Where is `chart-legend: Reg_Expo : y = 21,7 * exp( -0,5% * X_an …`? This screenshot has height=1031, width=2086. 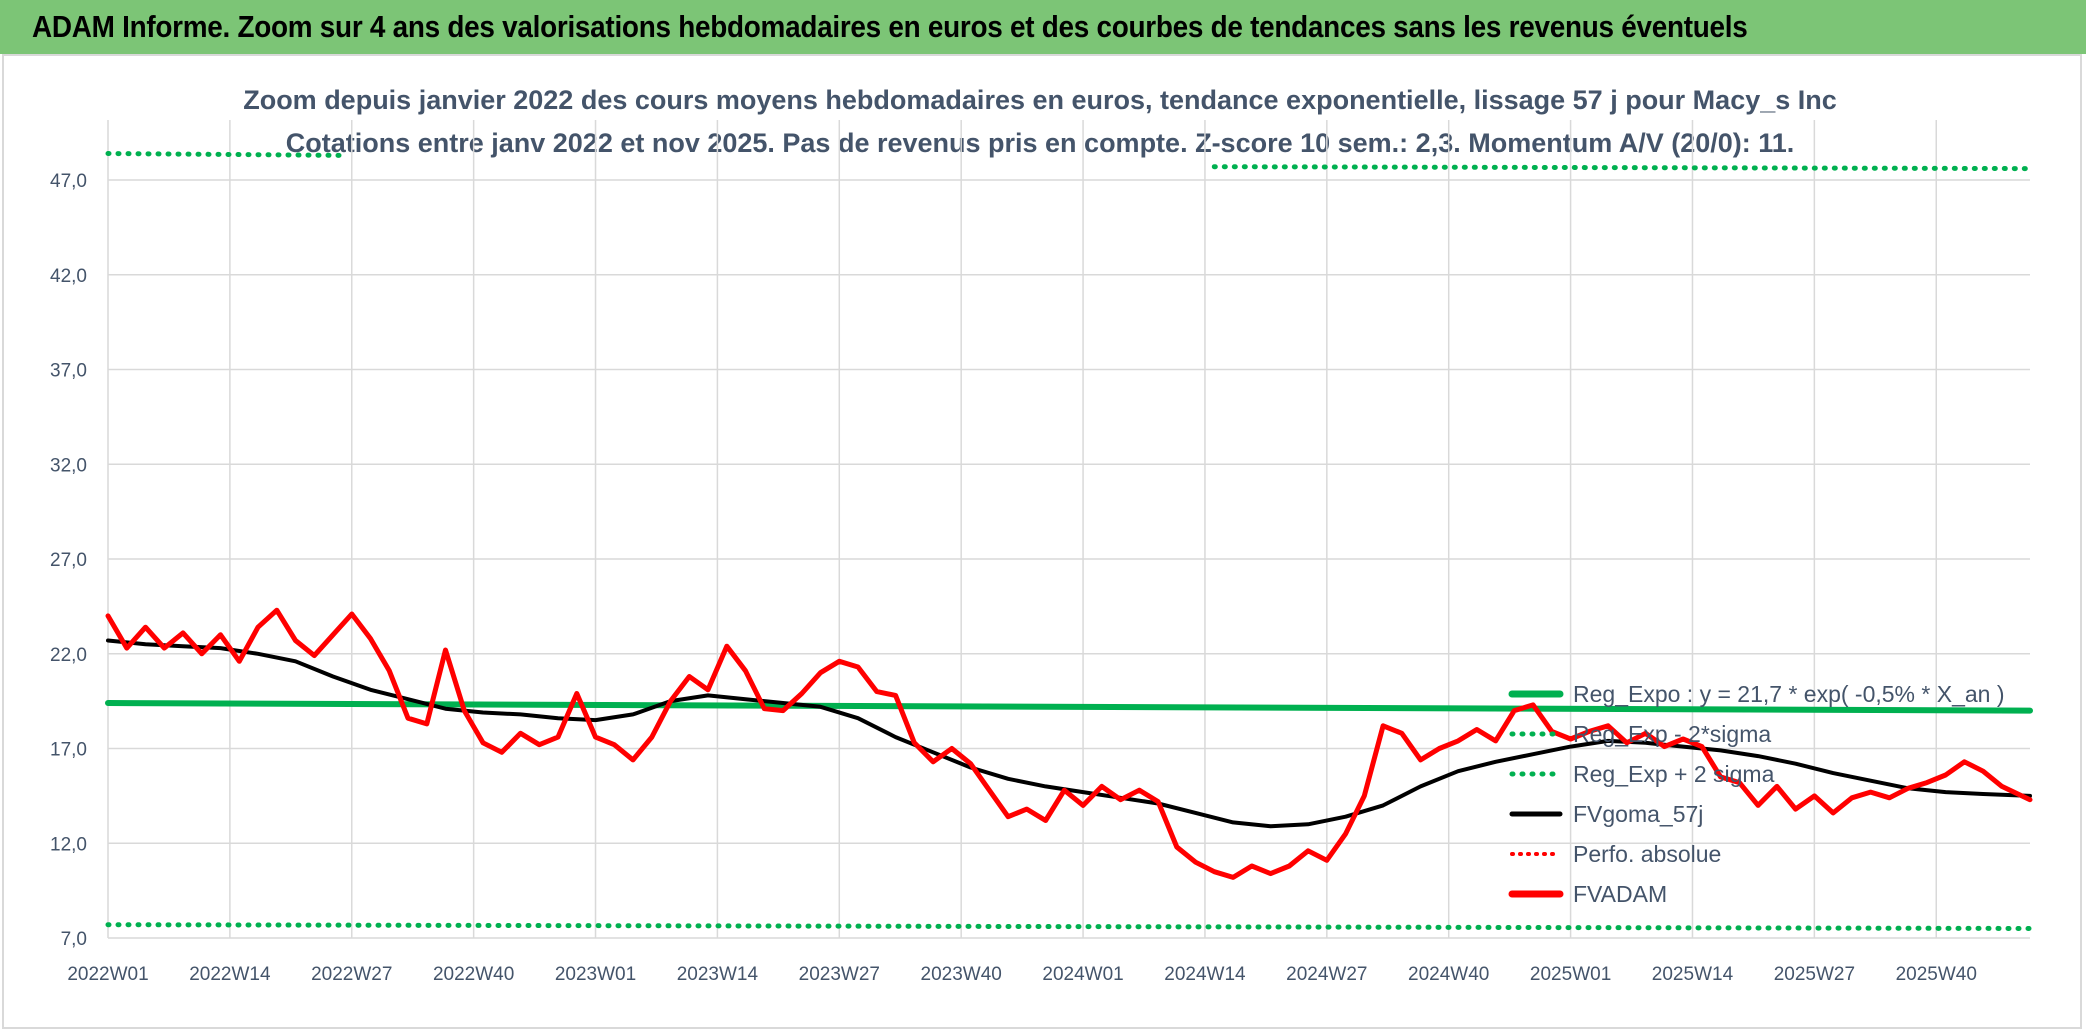
chart-legend: Reg_Expo : y = 21,7 * exp( -0,5% * X_an … is located at coordinates (1756, 794).